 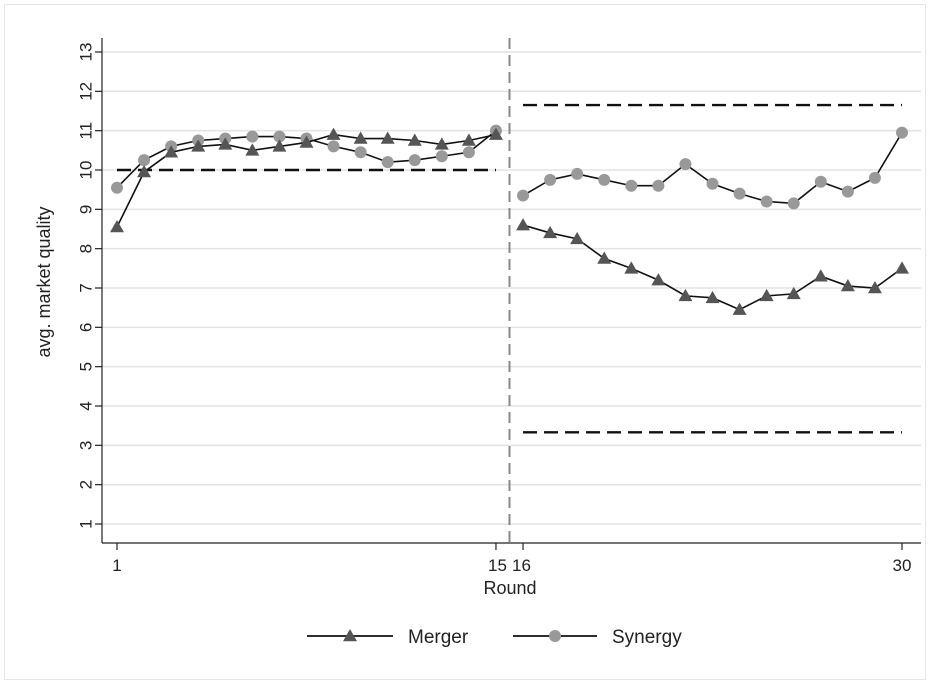 What do you see at coordinates (494, 637) in the screenshot?
I see `legend: Merger Synergy` at bounding box center [494, 637].